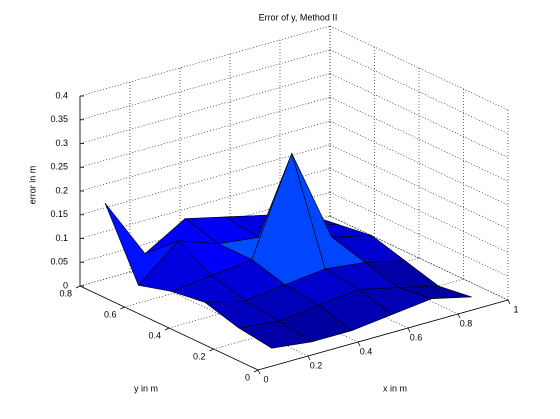  I want to click on z-tick-label: 0.1, so click(61, 238).